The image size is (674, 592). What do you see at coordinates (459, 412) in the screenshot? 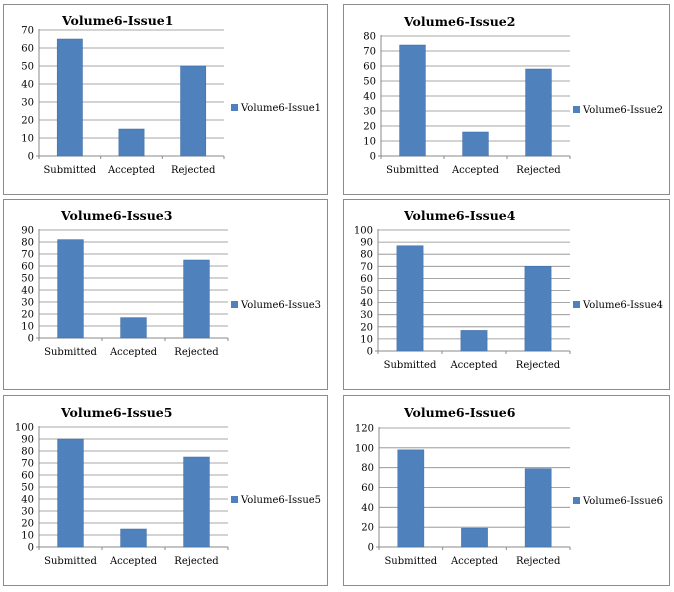
I see `chart-title: Volume6-Issue6` at bounding box center [459, 412].